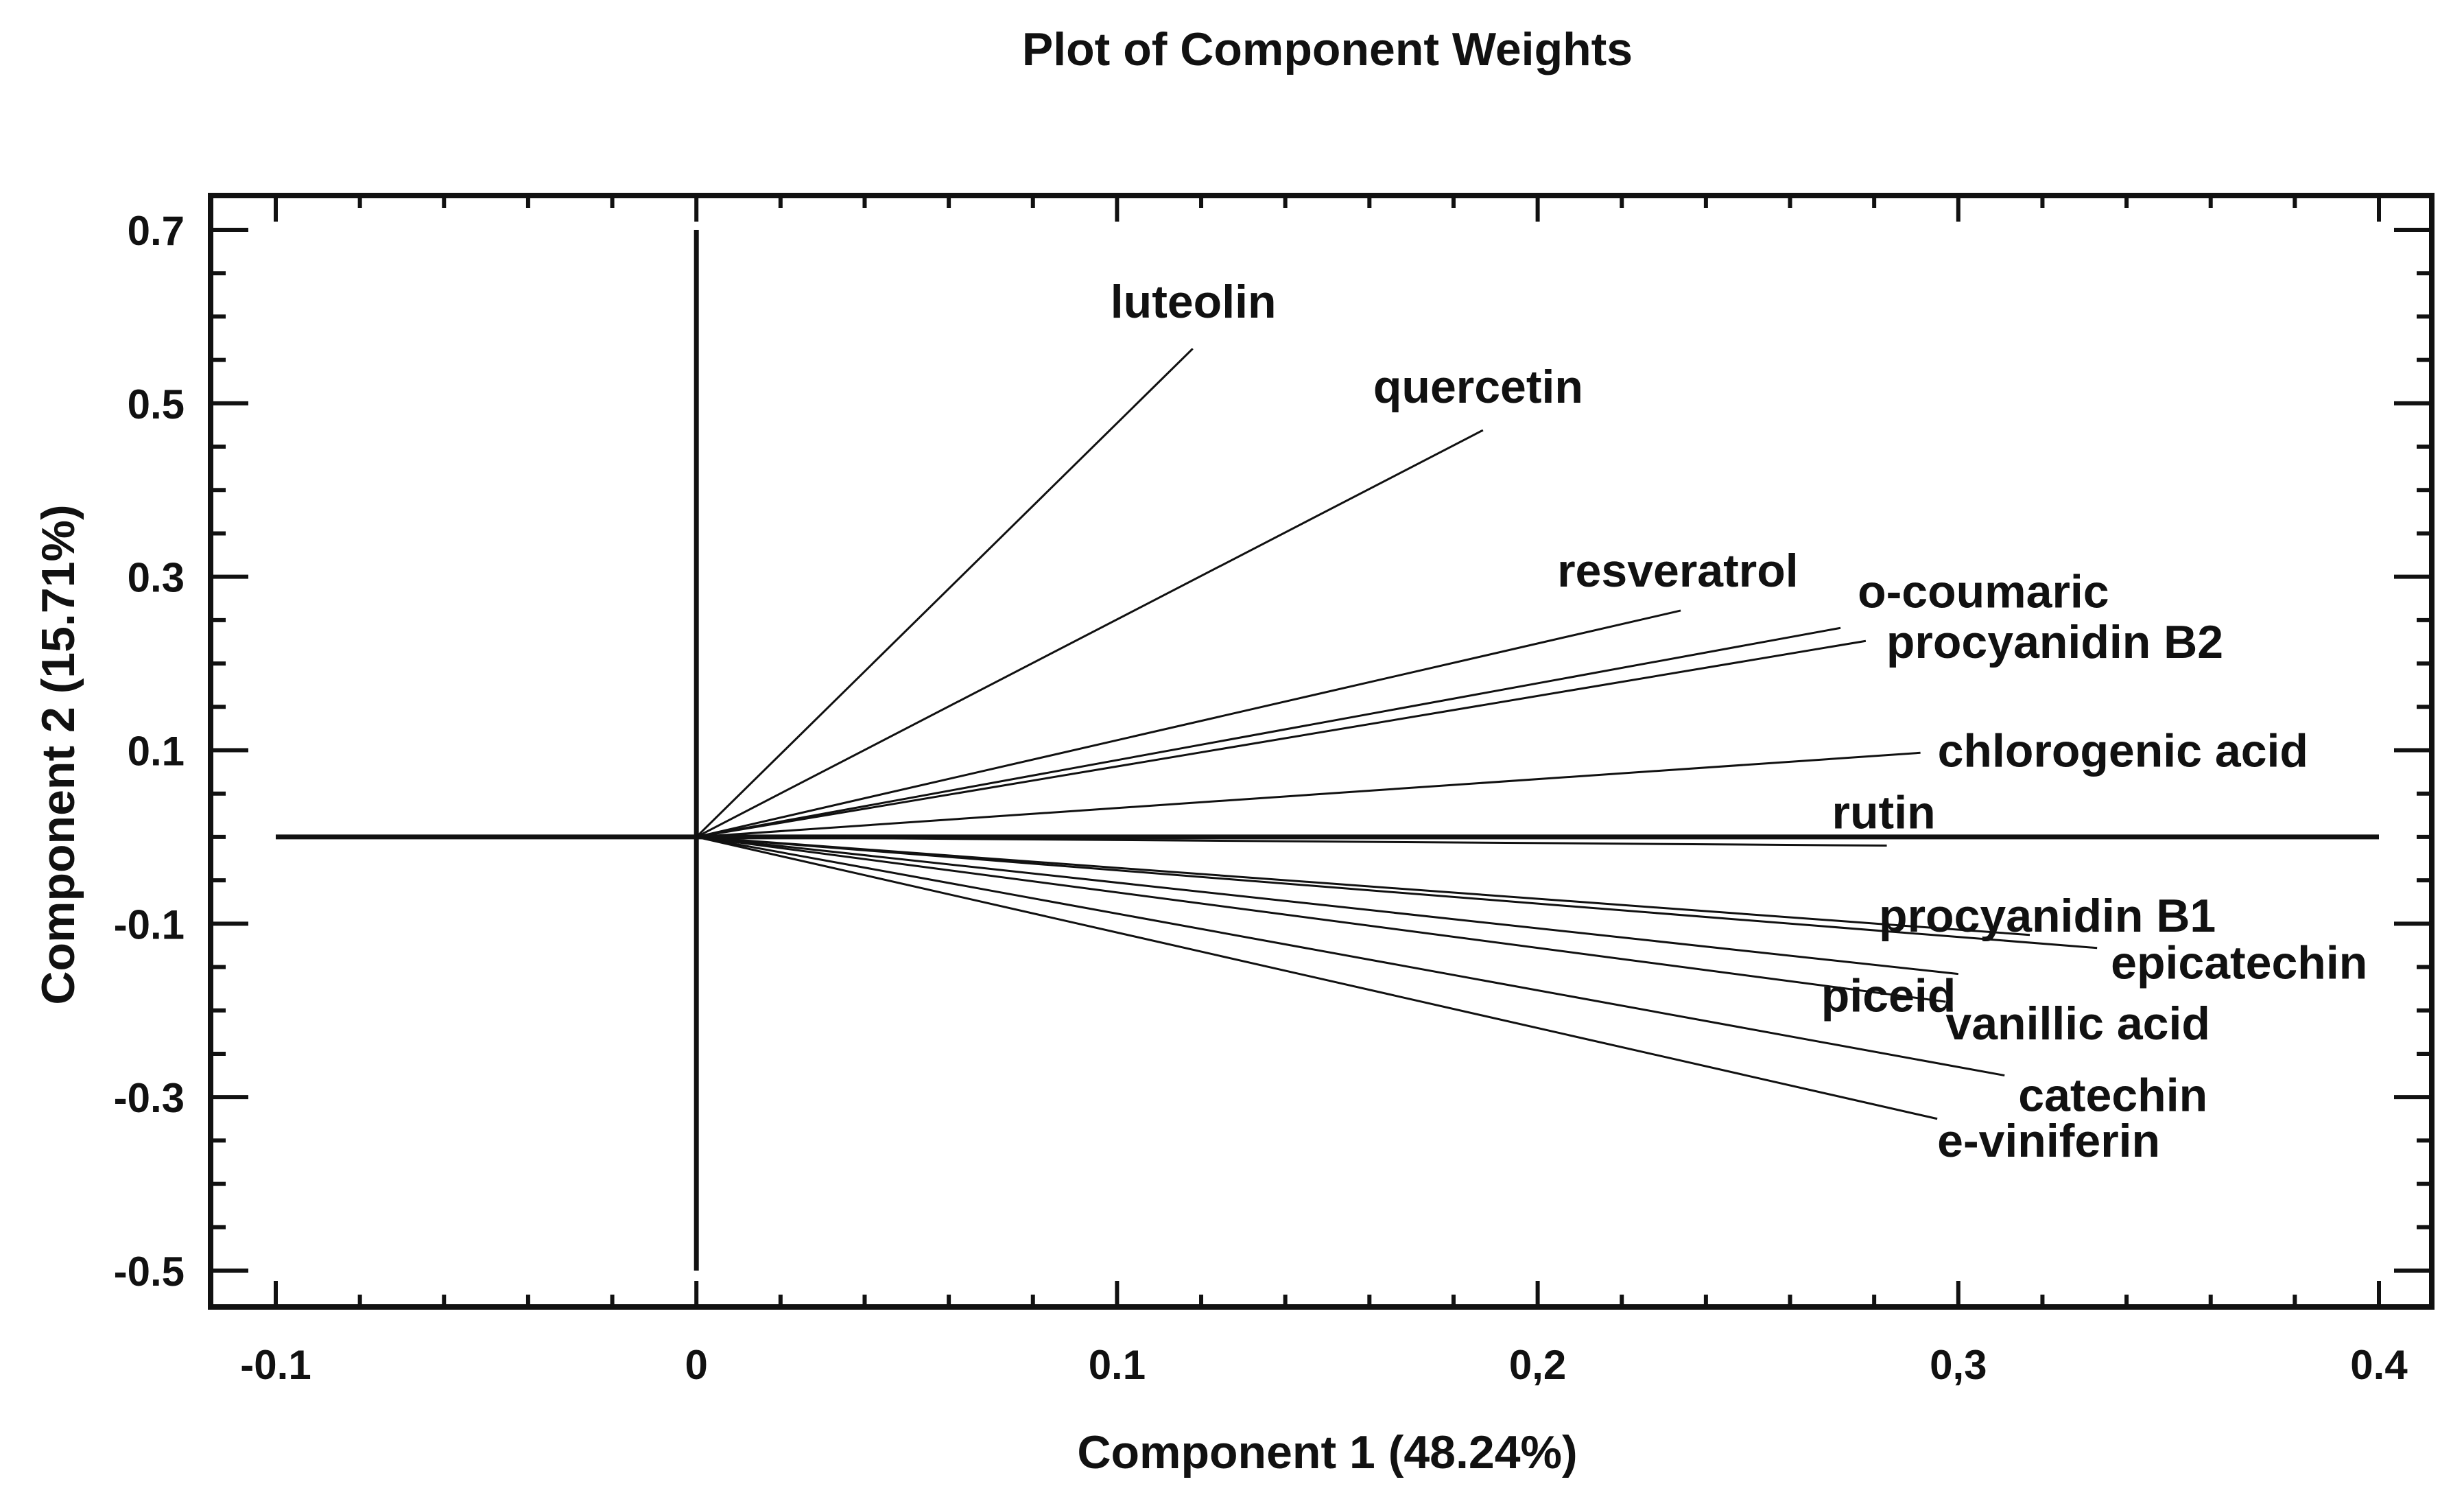 This screenshot has width=2464, height=1497. Describe the element at coordinates (945, 593) in the screenshot. I see `vector-luteolin` at that location.